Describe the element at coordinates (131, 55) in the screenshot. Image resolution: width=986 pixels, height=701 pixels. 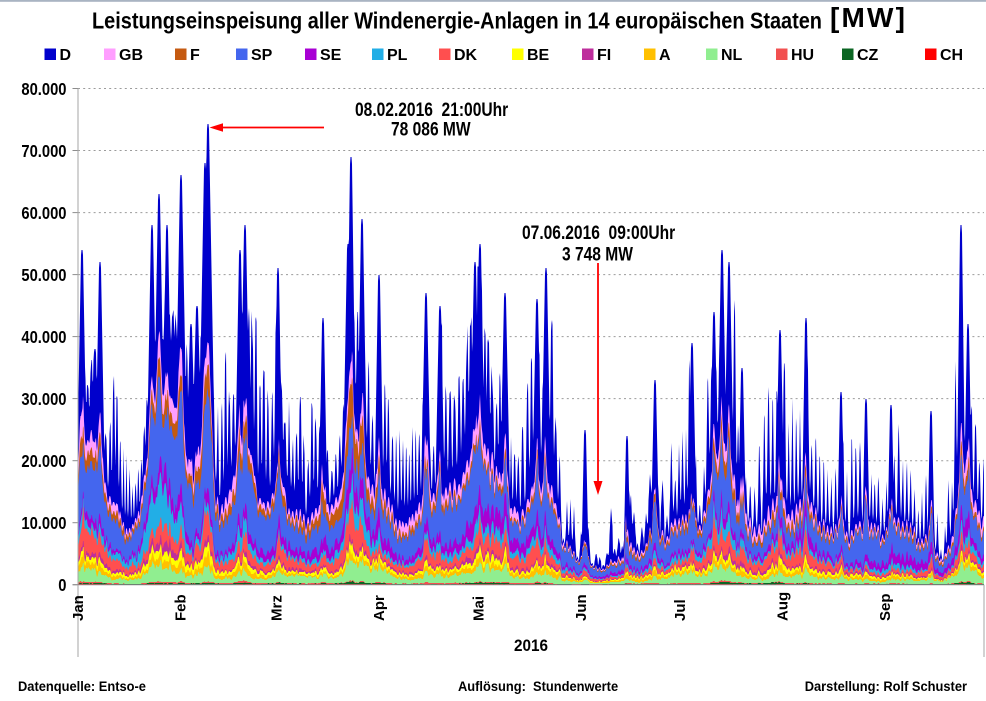
I see `svg-text: GB` at that location.